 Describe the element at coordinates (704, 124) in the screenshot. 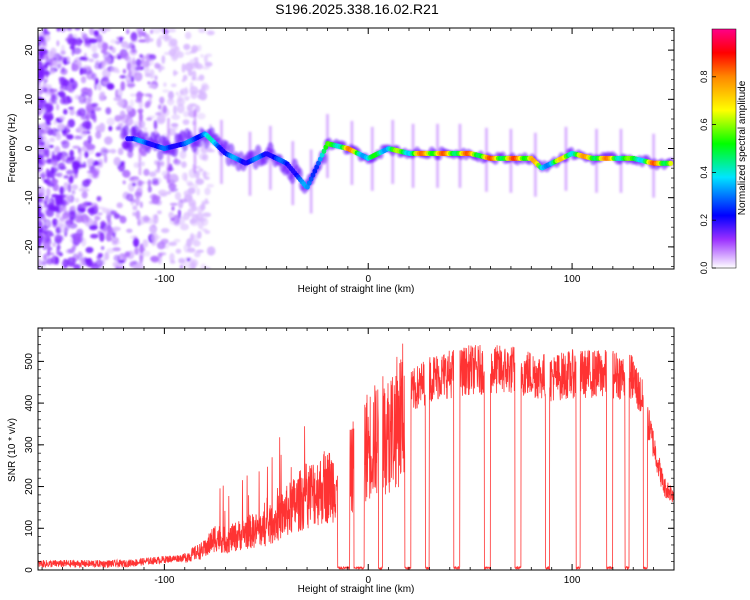

I see `colorbar-tick-label: 0.6` at that location.